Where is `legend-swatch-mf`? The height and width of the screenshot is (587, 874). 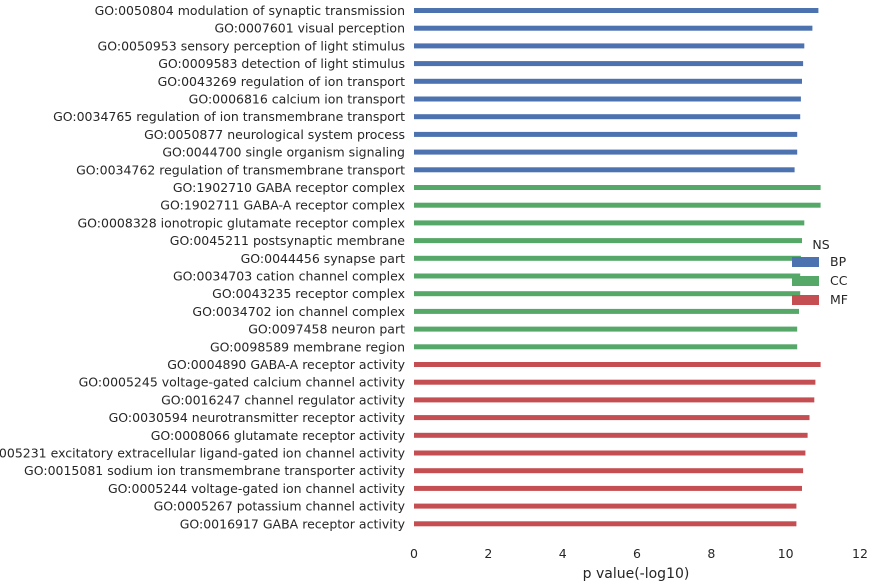
legend-swatch-mf is located at coordinates (805, 300).